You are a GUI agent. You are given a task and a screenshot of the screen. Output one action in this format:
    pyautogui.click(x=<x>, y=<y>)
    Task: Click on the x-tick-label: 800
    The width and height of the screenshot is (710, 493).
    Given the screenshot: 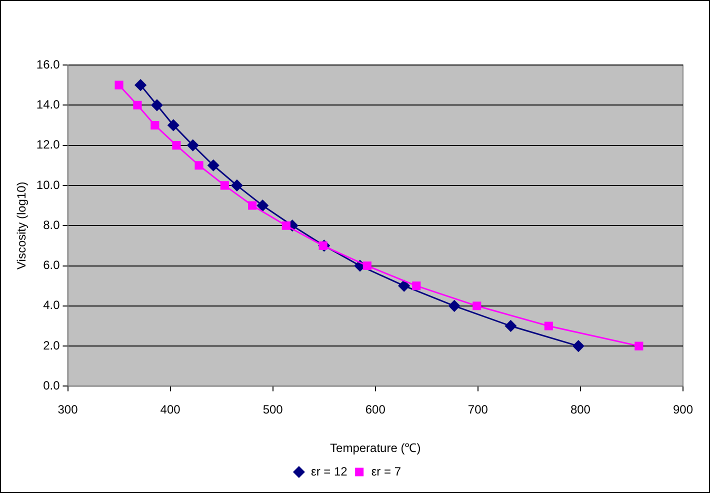 What is the action you would take?
    pyautogui.click(x=580, y=409)
    